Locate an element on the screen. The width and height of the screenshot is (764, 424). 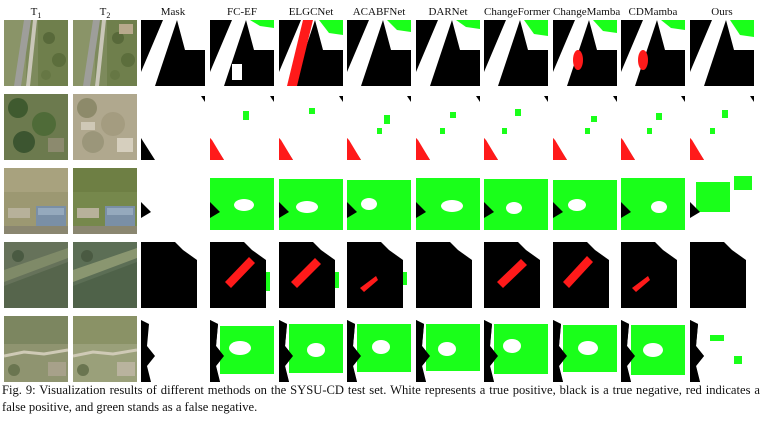
change-map-prediction-r4-c8 is located at coordinates (585, 349).